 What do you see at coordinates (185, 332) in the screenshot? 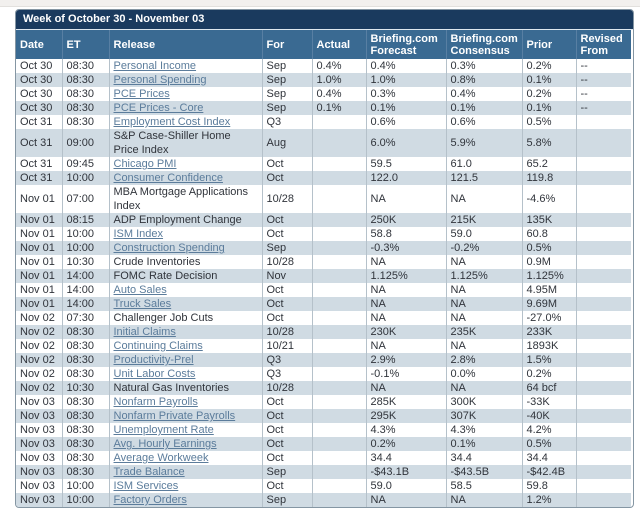
I see `cell-release: Initial Claims` at bounding box center [185, 332].